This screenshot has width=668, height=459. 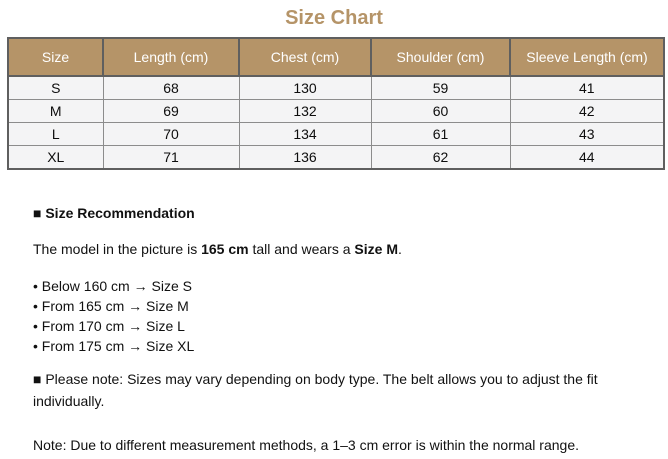 I want to click on cell-sleeve: 42, so click(x=587, y=111).